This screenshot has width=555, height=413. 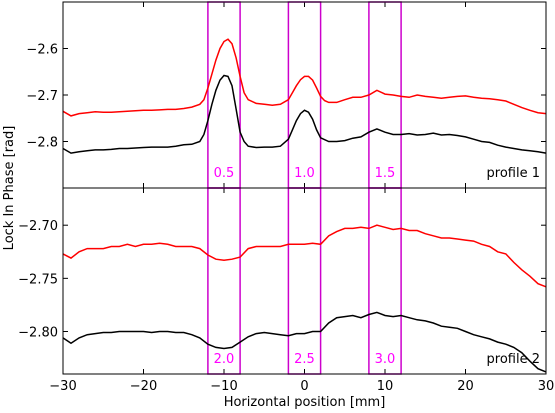 What do you see at coordinates (385, 173) in the screenshot?
I see `box-label: 1.5` at bounding box center [385, 173].